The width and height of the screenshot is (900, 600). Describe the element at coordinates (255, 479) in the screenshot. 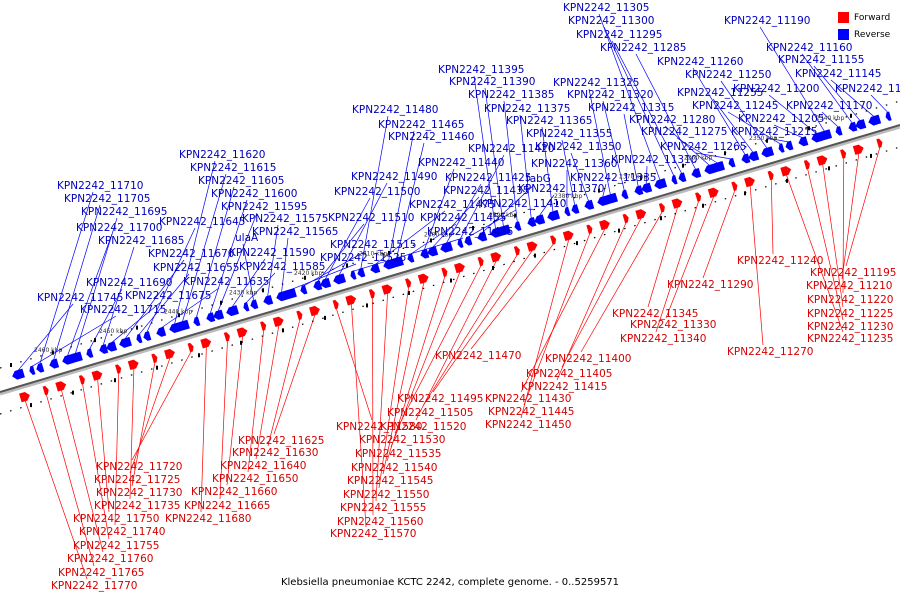

I see `forward-gene-label: KPN2242_11650` at that location.